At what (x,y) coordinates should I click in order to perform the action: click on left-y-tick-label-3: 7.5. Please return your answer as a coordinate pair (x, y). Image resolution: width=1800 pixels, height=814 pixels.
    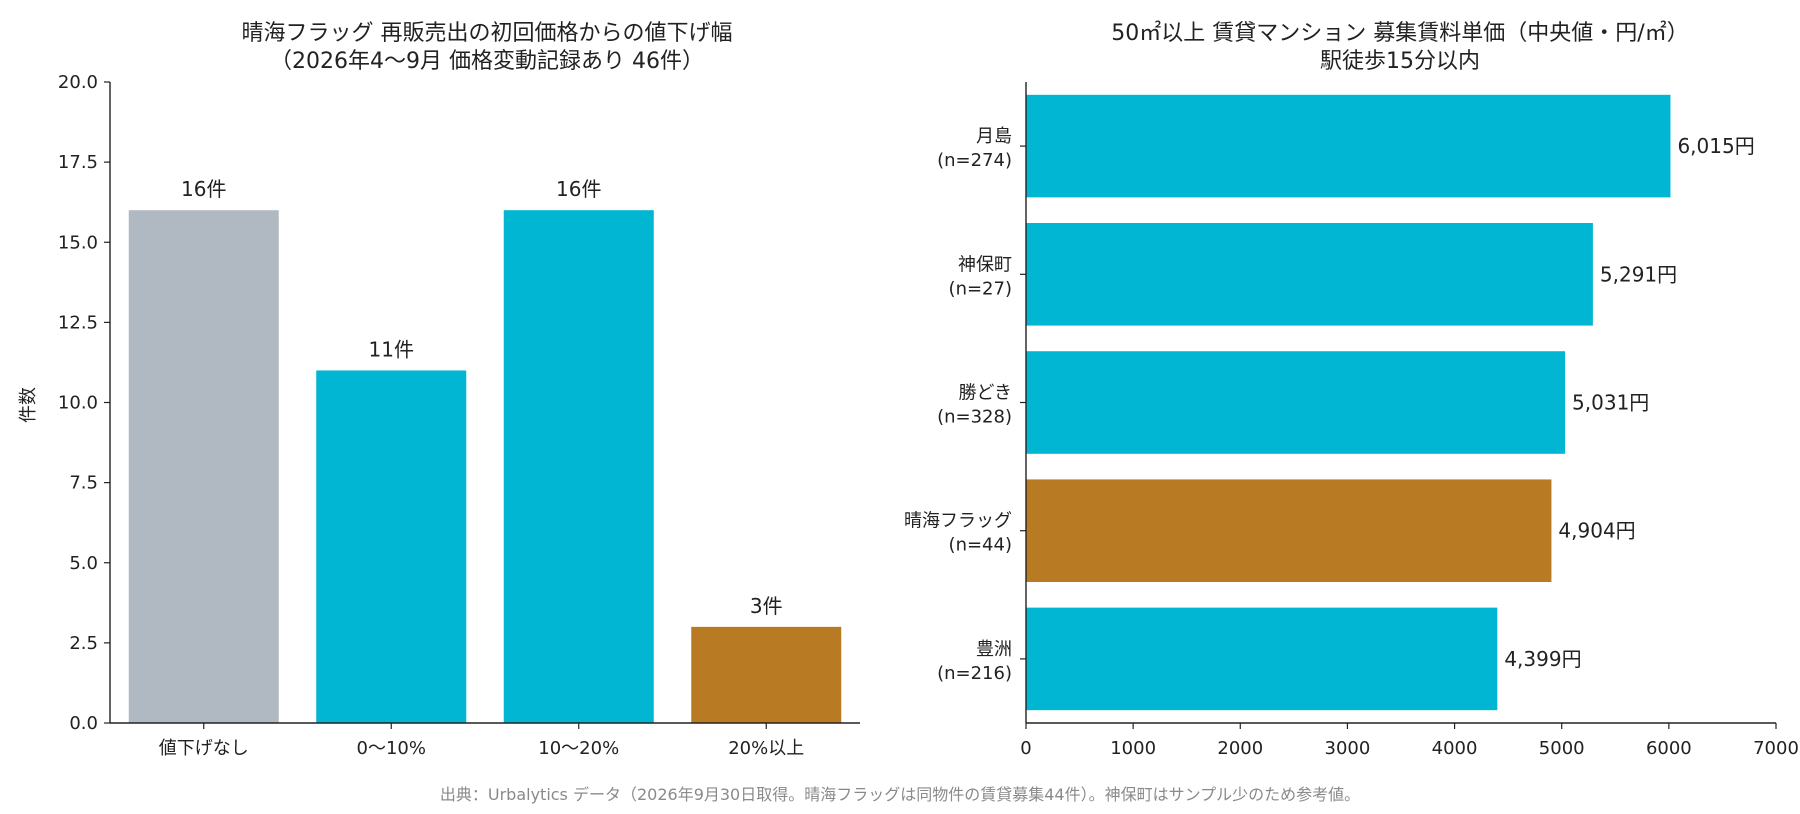
    Looking at the image, I should click on (83, 483).